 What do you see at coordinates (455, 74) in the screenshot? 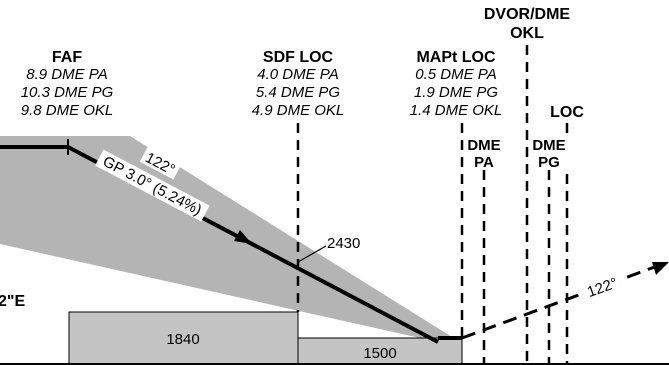
I see `mapt-dme-pa: 0.5 DME PA` at bounding box center [455, 74].